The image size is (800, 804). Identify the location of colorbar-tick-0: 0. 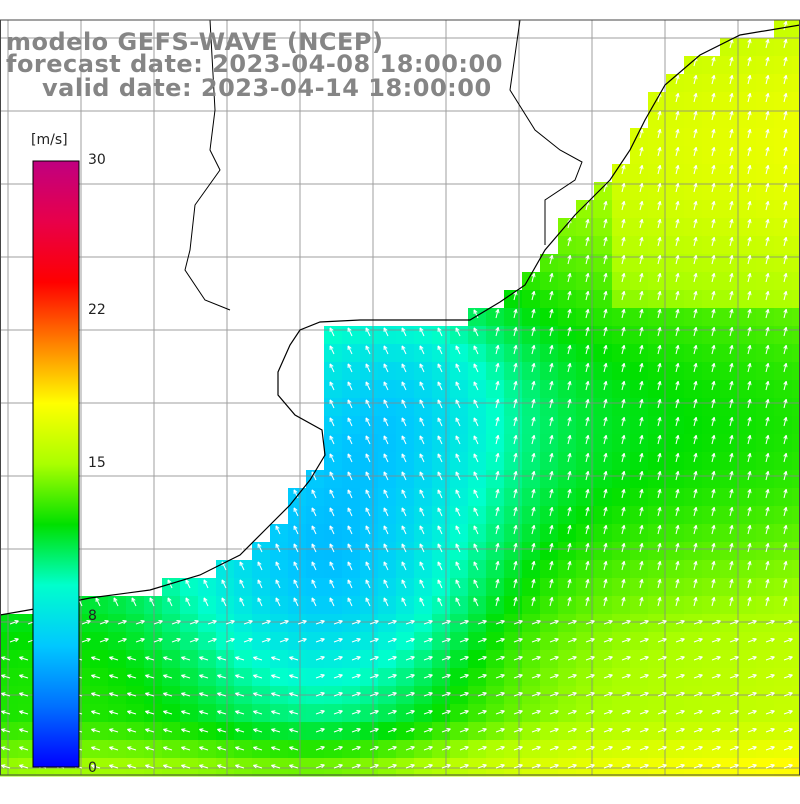
(92, 768).